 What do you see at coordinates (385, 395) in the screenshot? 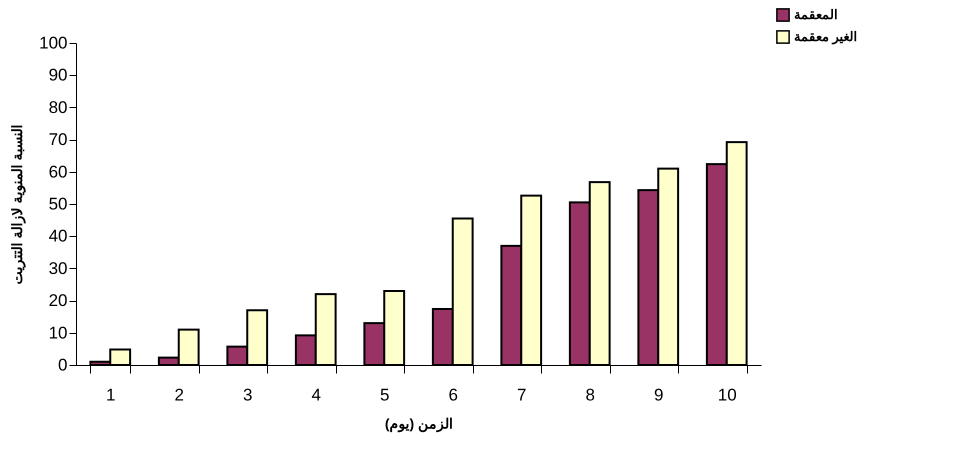
I see `x-tick-label: 5` at bounding box center [385, 395].